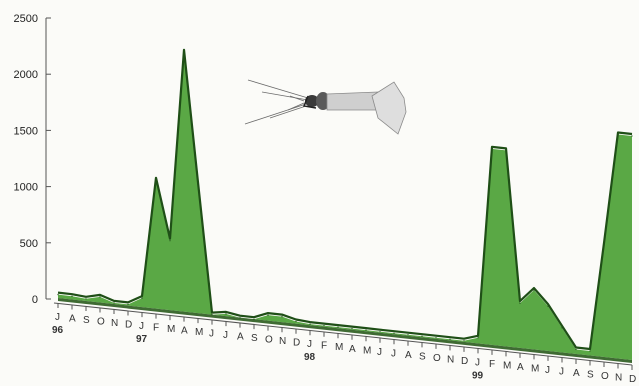 The width and height of the screenshot is (639, 386). Describe the element at coordinates (26, 131) in the screenshot. I see `y-tick-label: 1500` at that location.